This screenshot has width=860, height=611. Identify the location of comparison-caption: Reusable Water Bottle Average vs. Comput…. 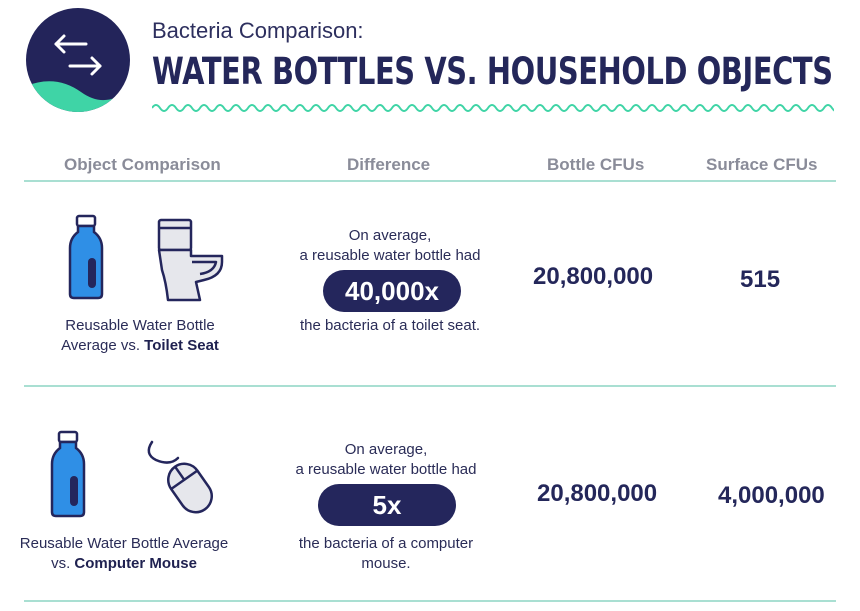
(124, 553).